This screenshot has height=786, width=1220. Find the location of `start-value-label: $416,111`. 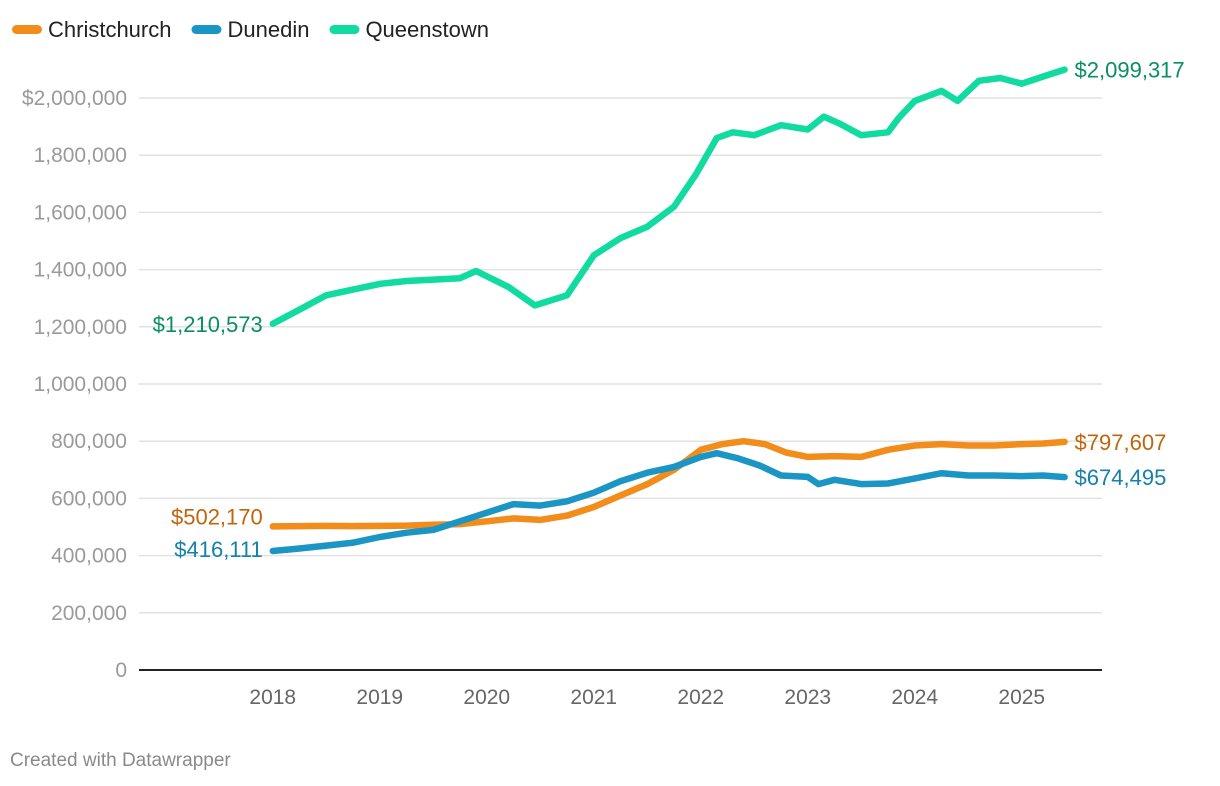

start-value-label: $416,111 is located at coordinates (218, 549).